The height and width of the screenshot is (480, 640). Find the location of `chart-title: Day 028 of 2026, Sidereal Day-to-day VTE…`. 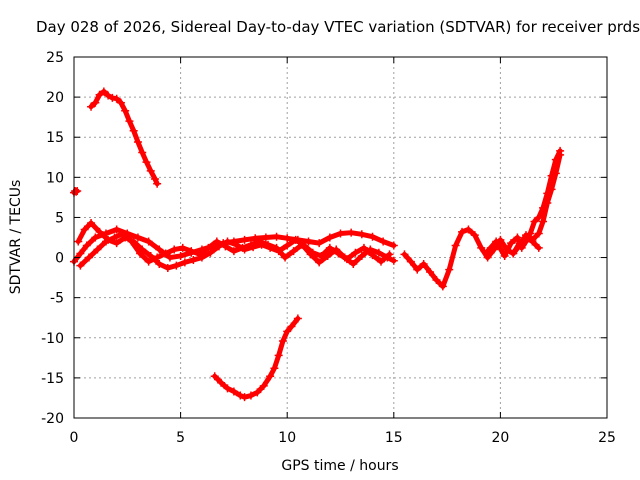

chart-title: Day 028 of 2026, Sidereal Day-to-day VTE… is located at coordinates (338, 27).